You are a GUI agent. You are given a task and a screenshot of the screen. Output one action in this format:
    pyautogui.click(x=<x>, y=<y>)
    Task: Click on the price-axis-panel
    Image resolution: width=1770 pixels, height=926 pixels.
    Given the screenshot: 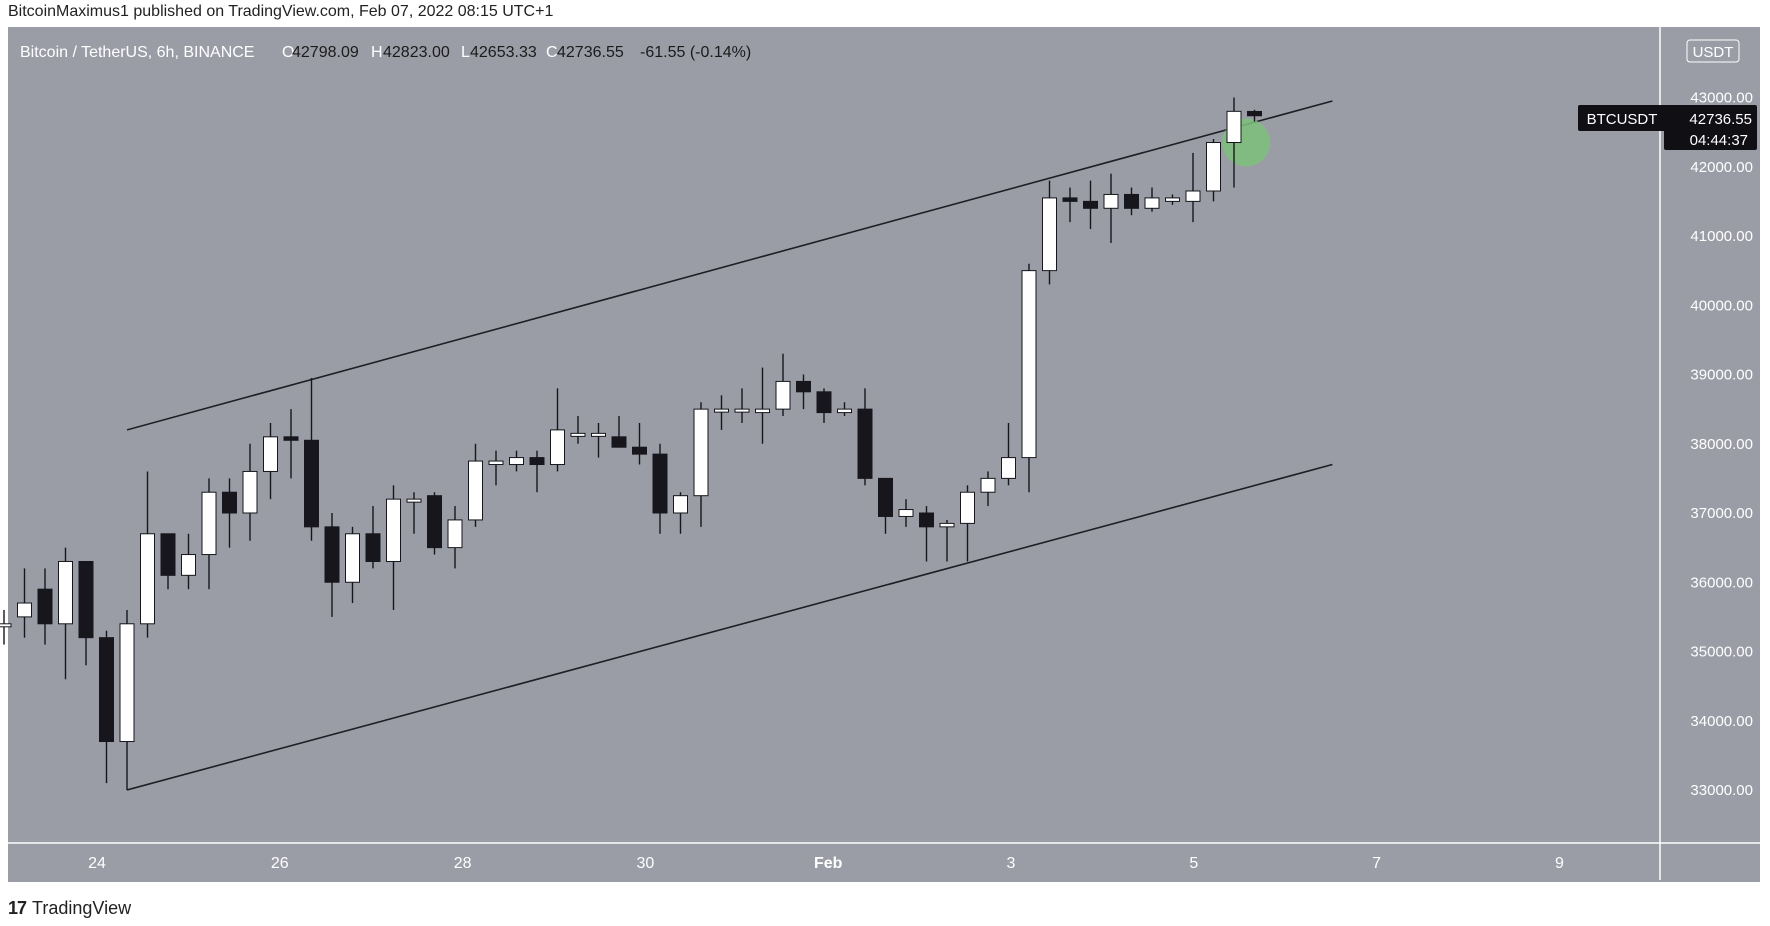 What is the action you would take?
    pyautogui.click(x=1710, y=437)
    